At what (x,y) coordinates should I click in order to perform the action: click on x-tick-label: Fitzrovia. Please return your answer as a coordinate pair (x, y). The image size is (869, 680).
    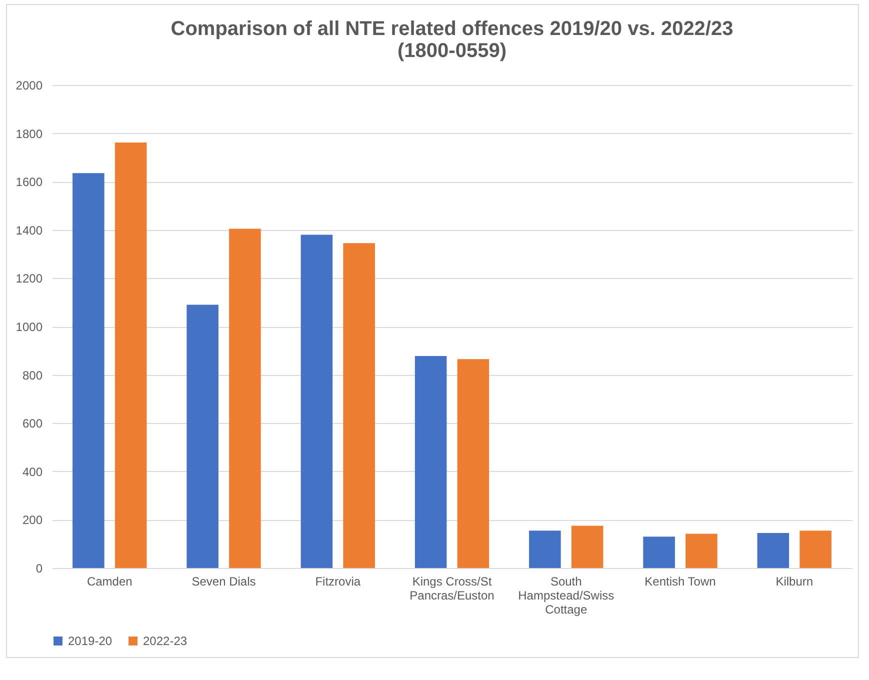
    Looking at the image, I should click on (338, 581).